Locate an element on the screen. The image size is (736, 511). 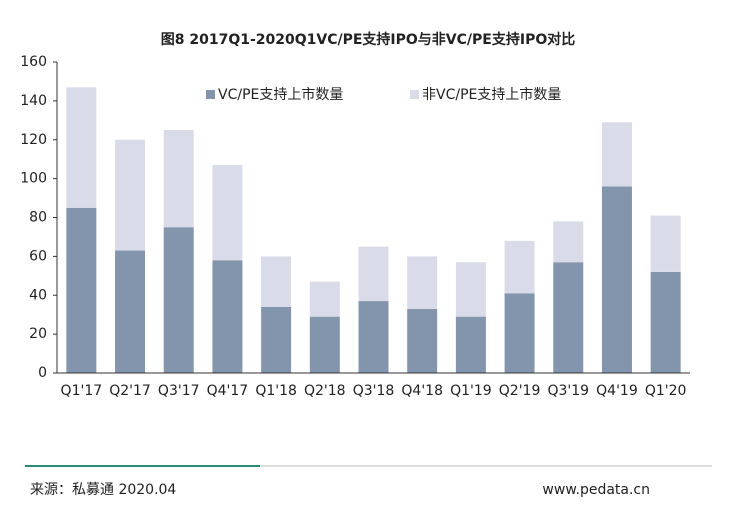
y-tick-label: 40 is located at coordinates (38, 295).